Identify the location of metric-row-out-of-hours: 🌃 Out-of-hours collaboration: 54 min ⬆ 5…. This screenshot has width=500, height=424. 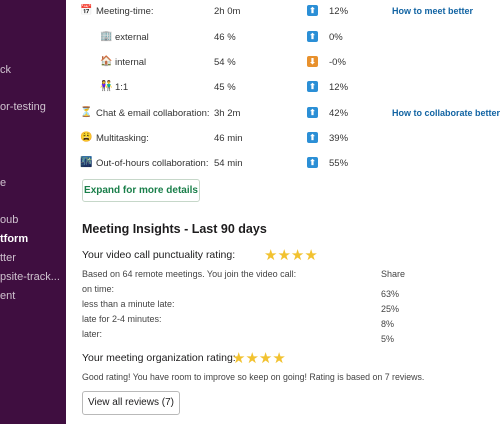
(283, 164).